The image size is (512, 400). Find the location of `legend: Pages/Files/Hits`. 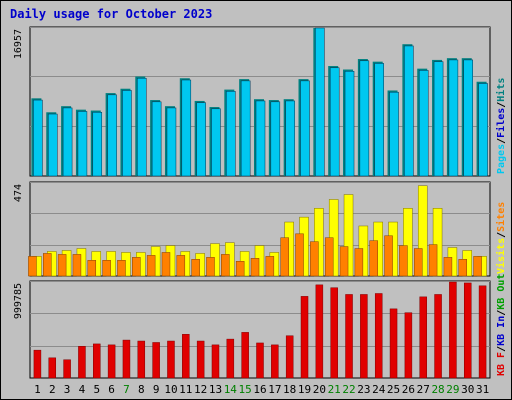

legend: Pages/Files/Hits is located at coordinates (501, 126).